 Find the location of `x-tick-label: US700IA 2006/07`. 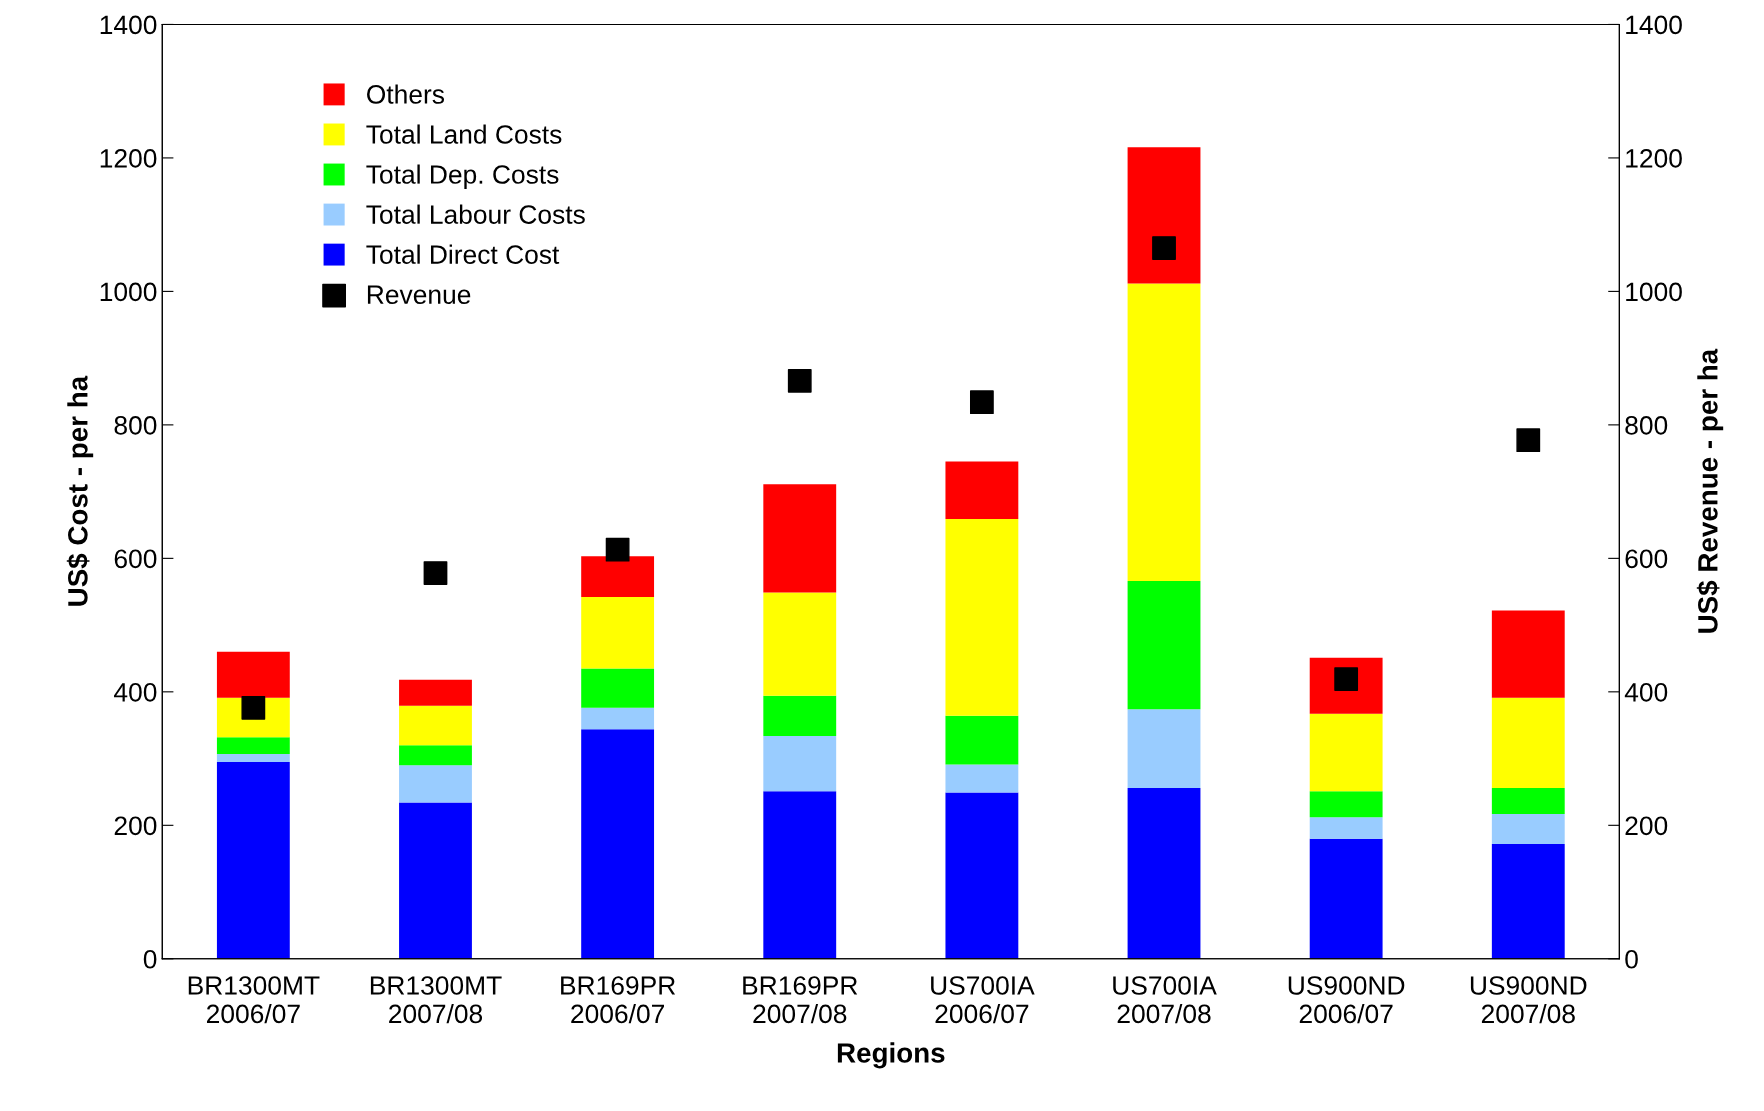

x-tick-label: US700IA 2006/07 is located at coordinates (983, 1000).